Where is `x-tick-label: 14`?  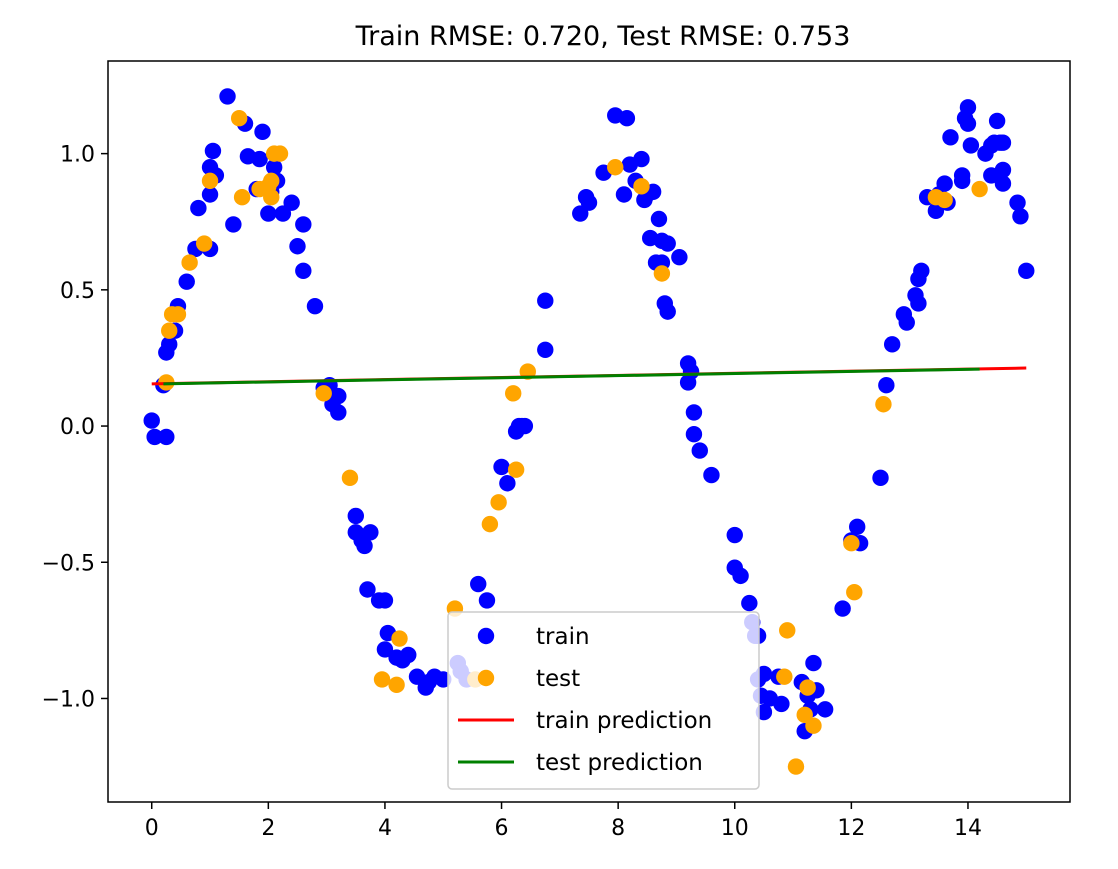
x-tick-label: 14 is located at coordinates (968, 828).